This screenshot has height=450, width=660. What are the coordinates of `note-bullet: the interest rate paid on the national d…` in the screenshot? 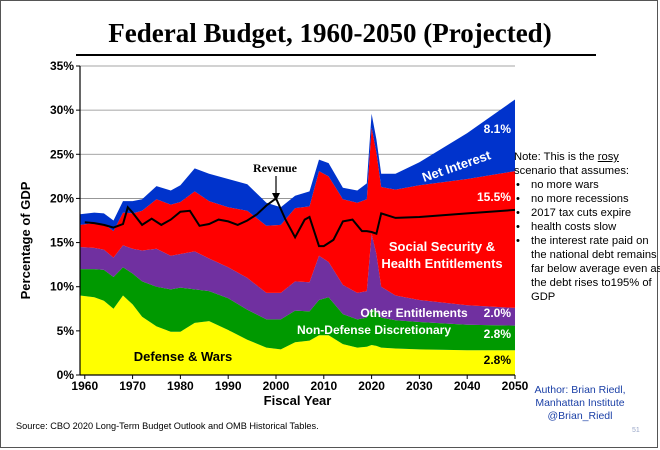 It's located at (587, 269).